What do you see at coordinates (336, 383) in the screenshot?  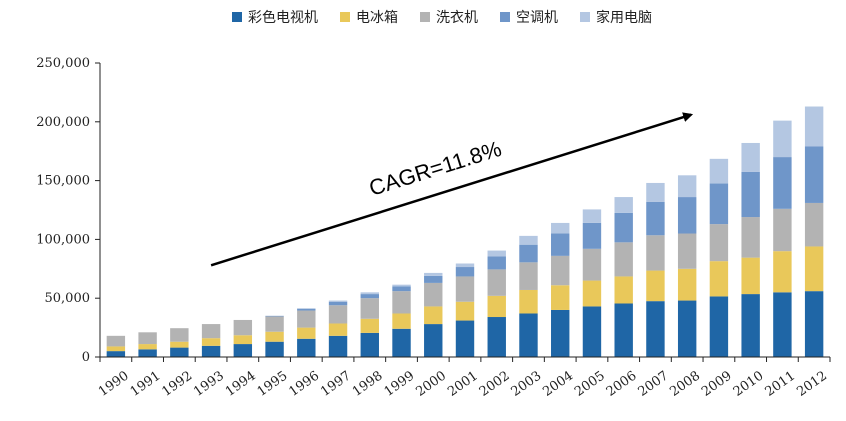 I see `x-tick-label: 1997` at bounding box center [336, 383].